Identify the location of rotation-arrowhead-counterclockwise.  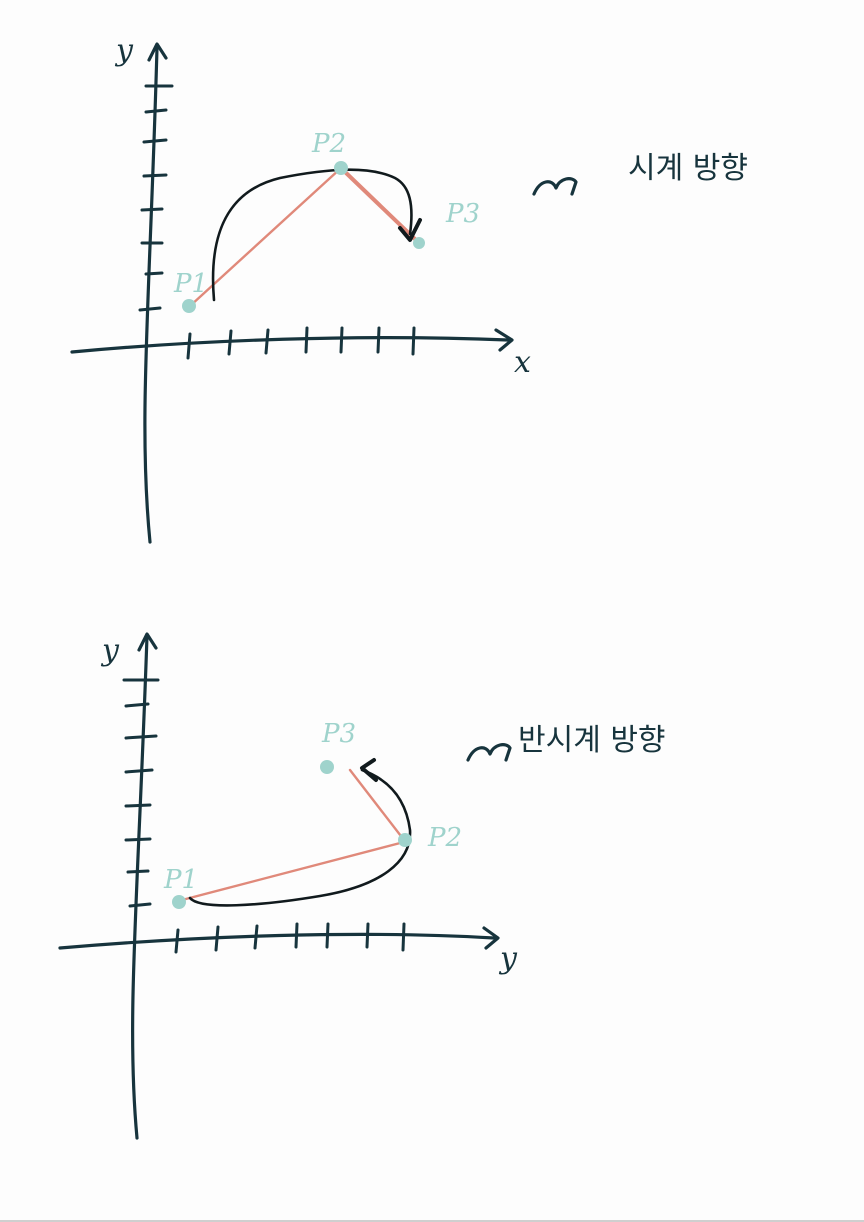
(369, 770).